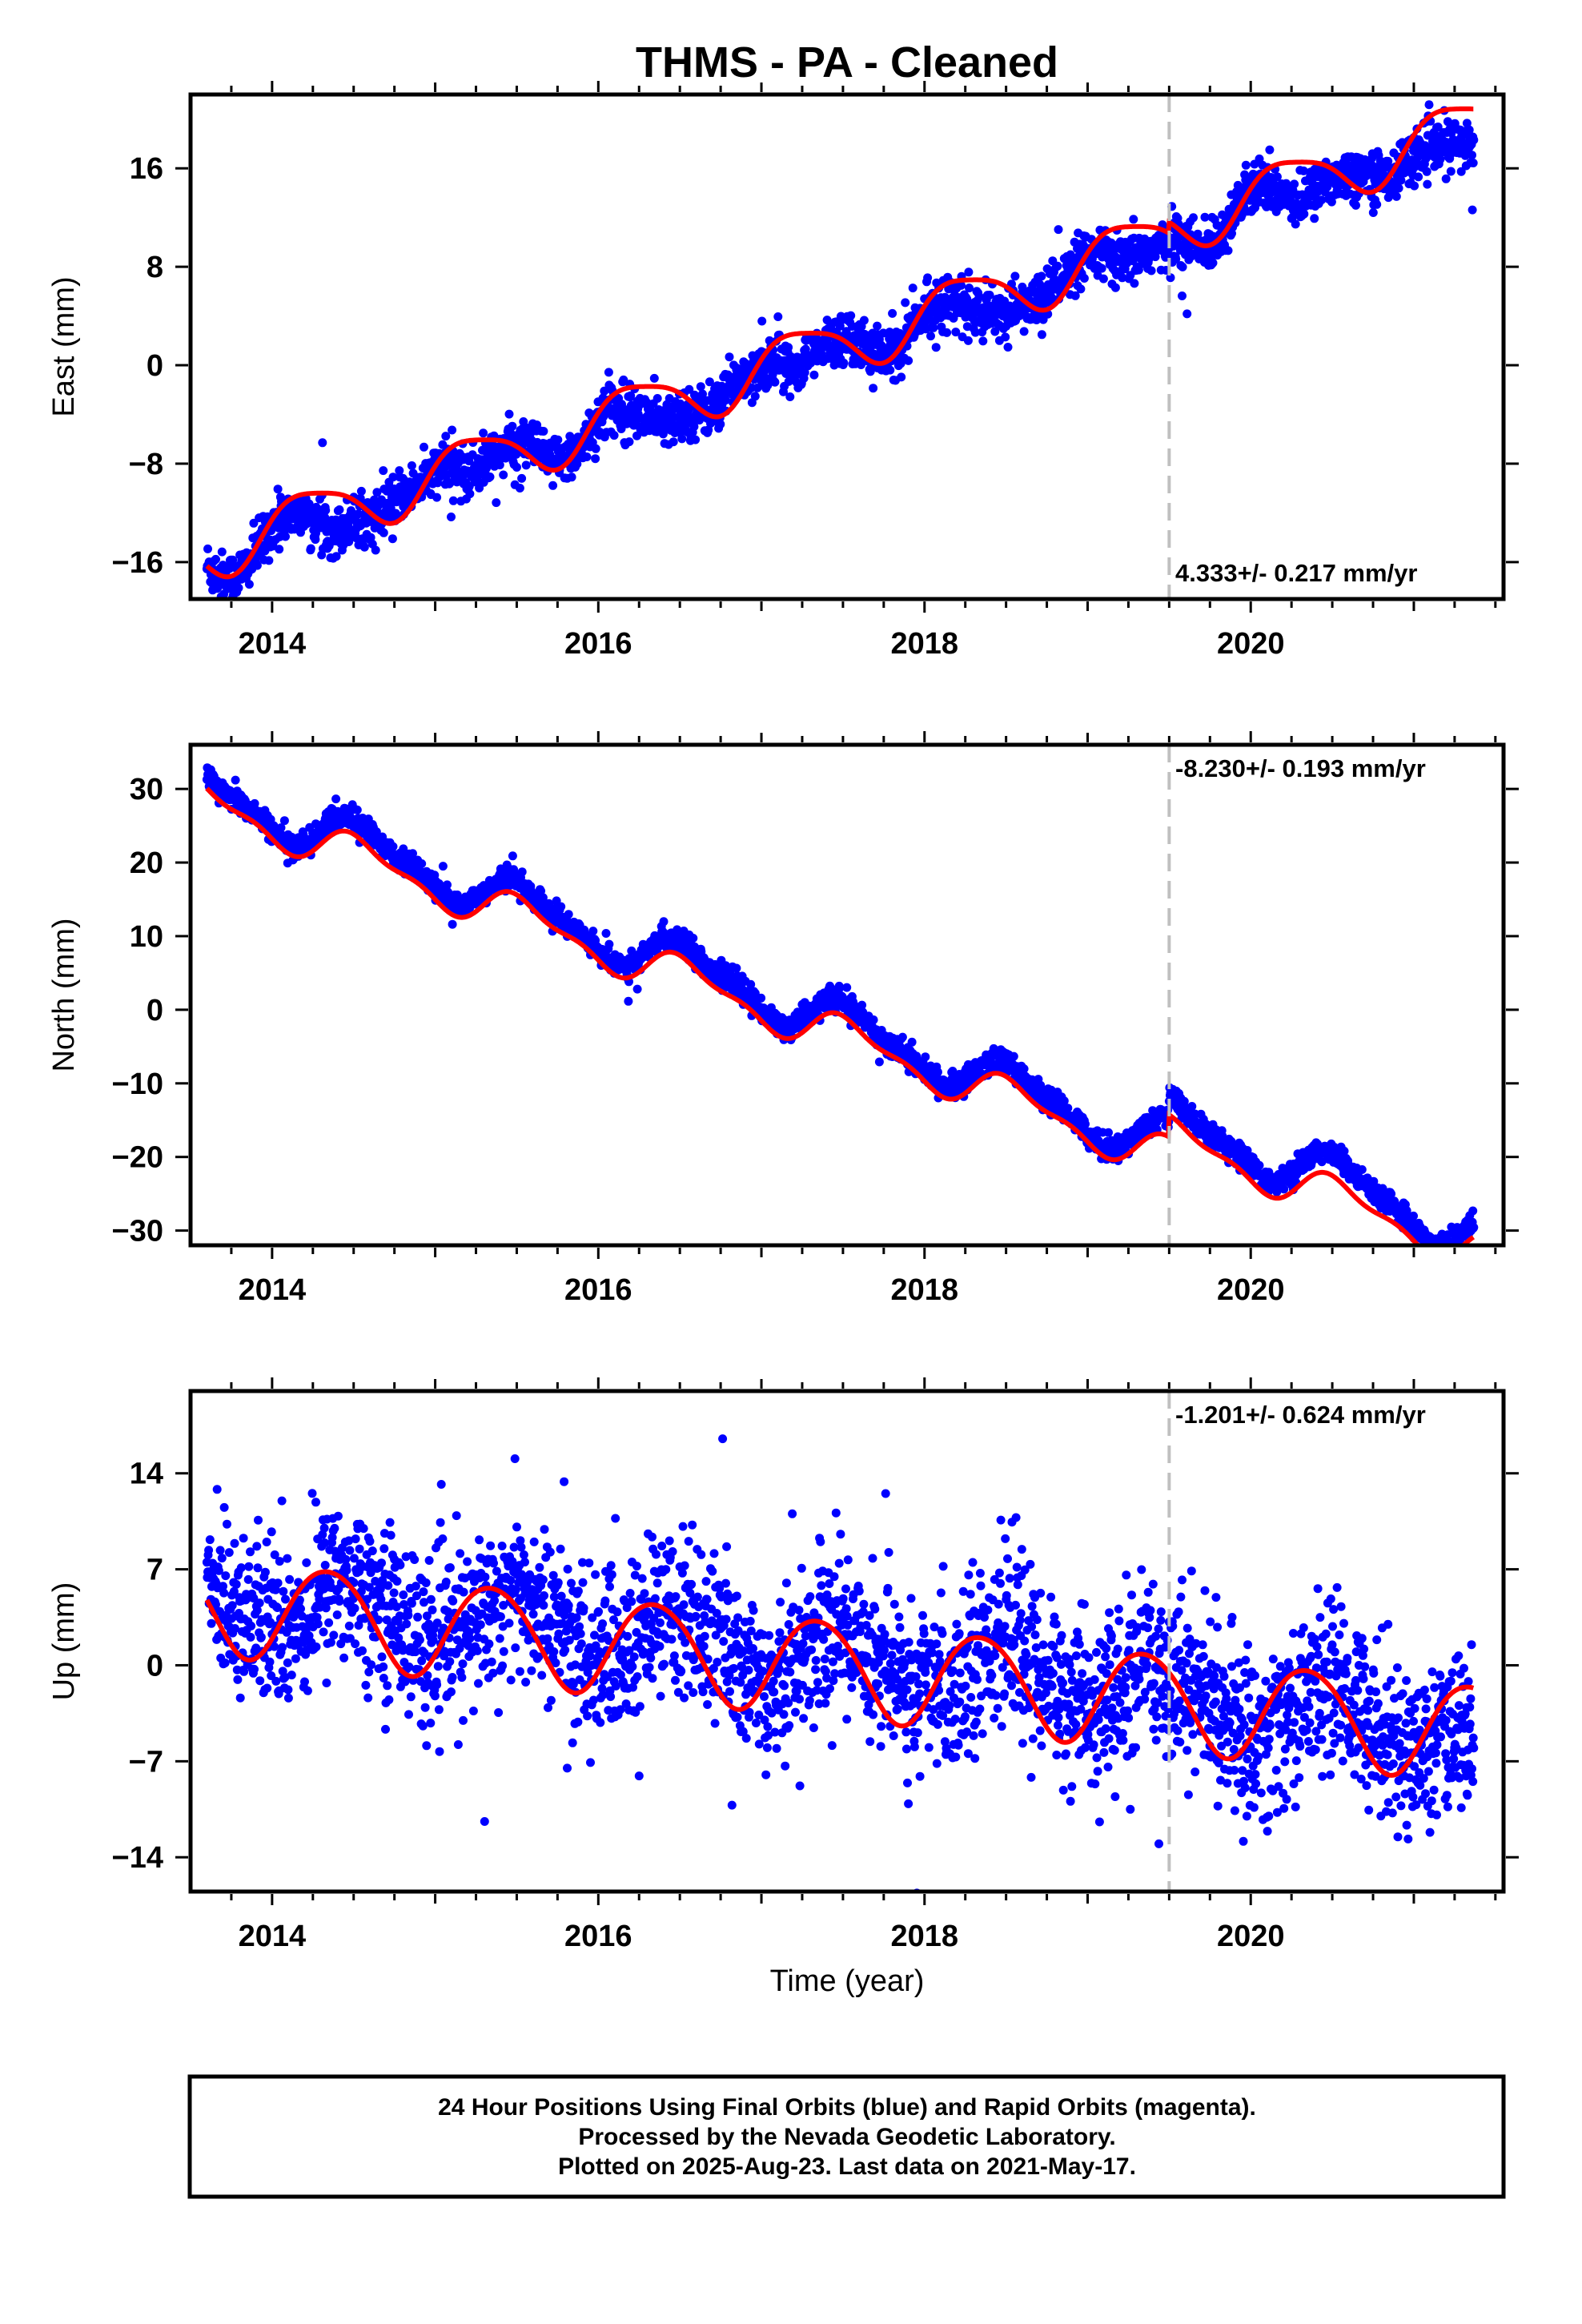 The height and width of the screenshot is (2324, 1582). Describe the element at coordinates (847, 62) in the screenshot. I see `chart-title: THMS - PA - Cleaned` at that location.